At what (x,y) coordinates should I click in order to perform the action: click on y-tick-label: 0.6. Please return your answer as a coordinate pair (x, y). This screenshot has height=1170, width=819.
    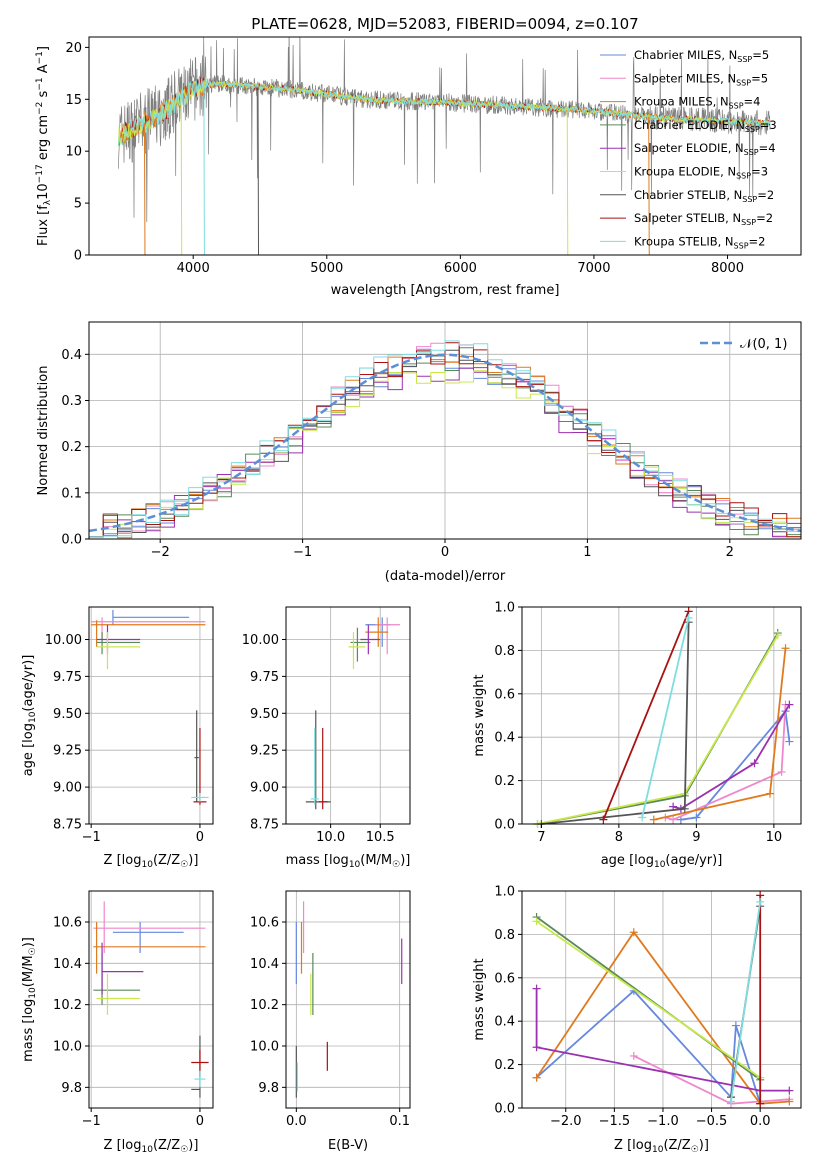
    Looking at the image, I should click on (504, 978).